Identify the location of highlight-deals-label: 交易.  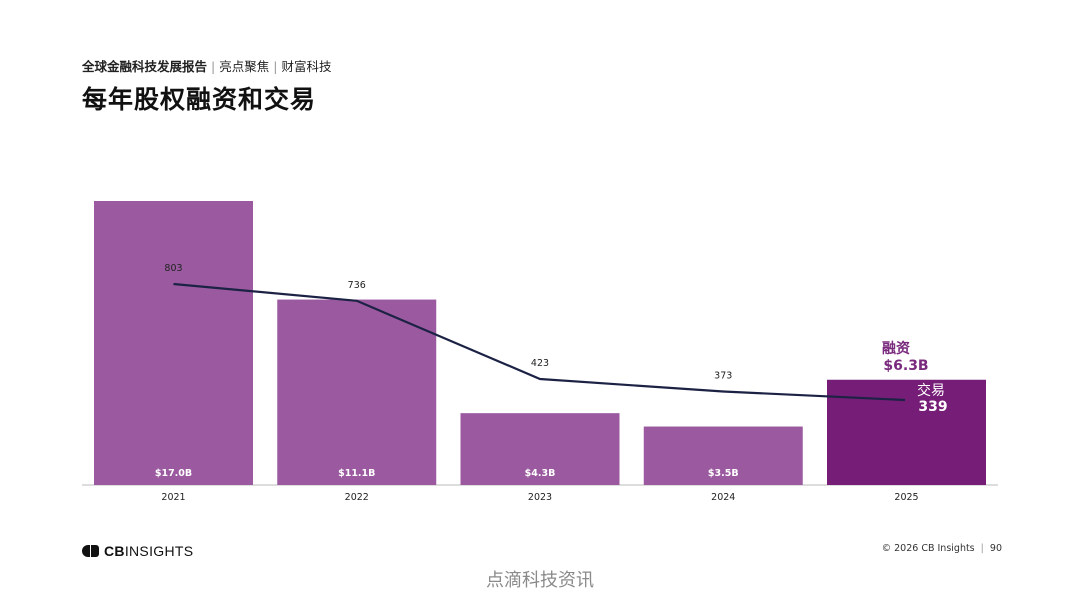
(931, 390).